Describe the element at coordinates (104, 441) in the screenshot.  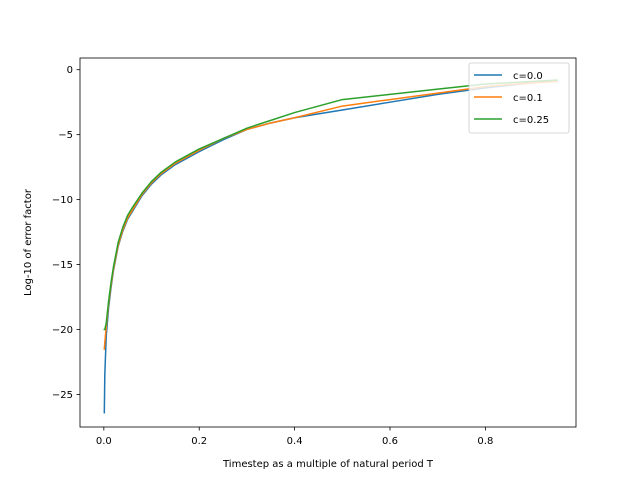
I see `x-tick-label: 0.0` at that location.